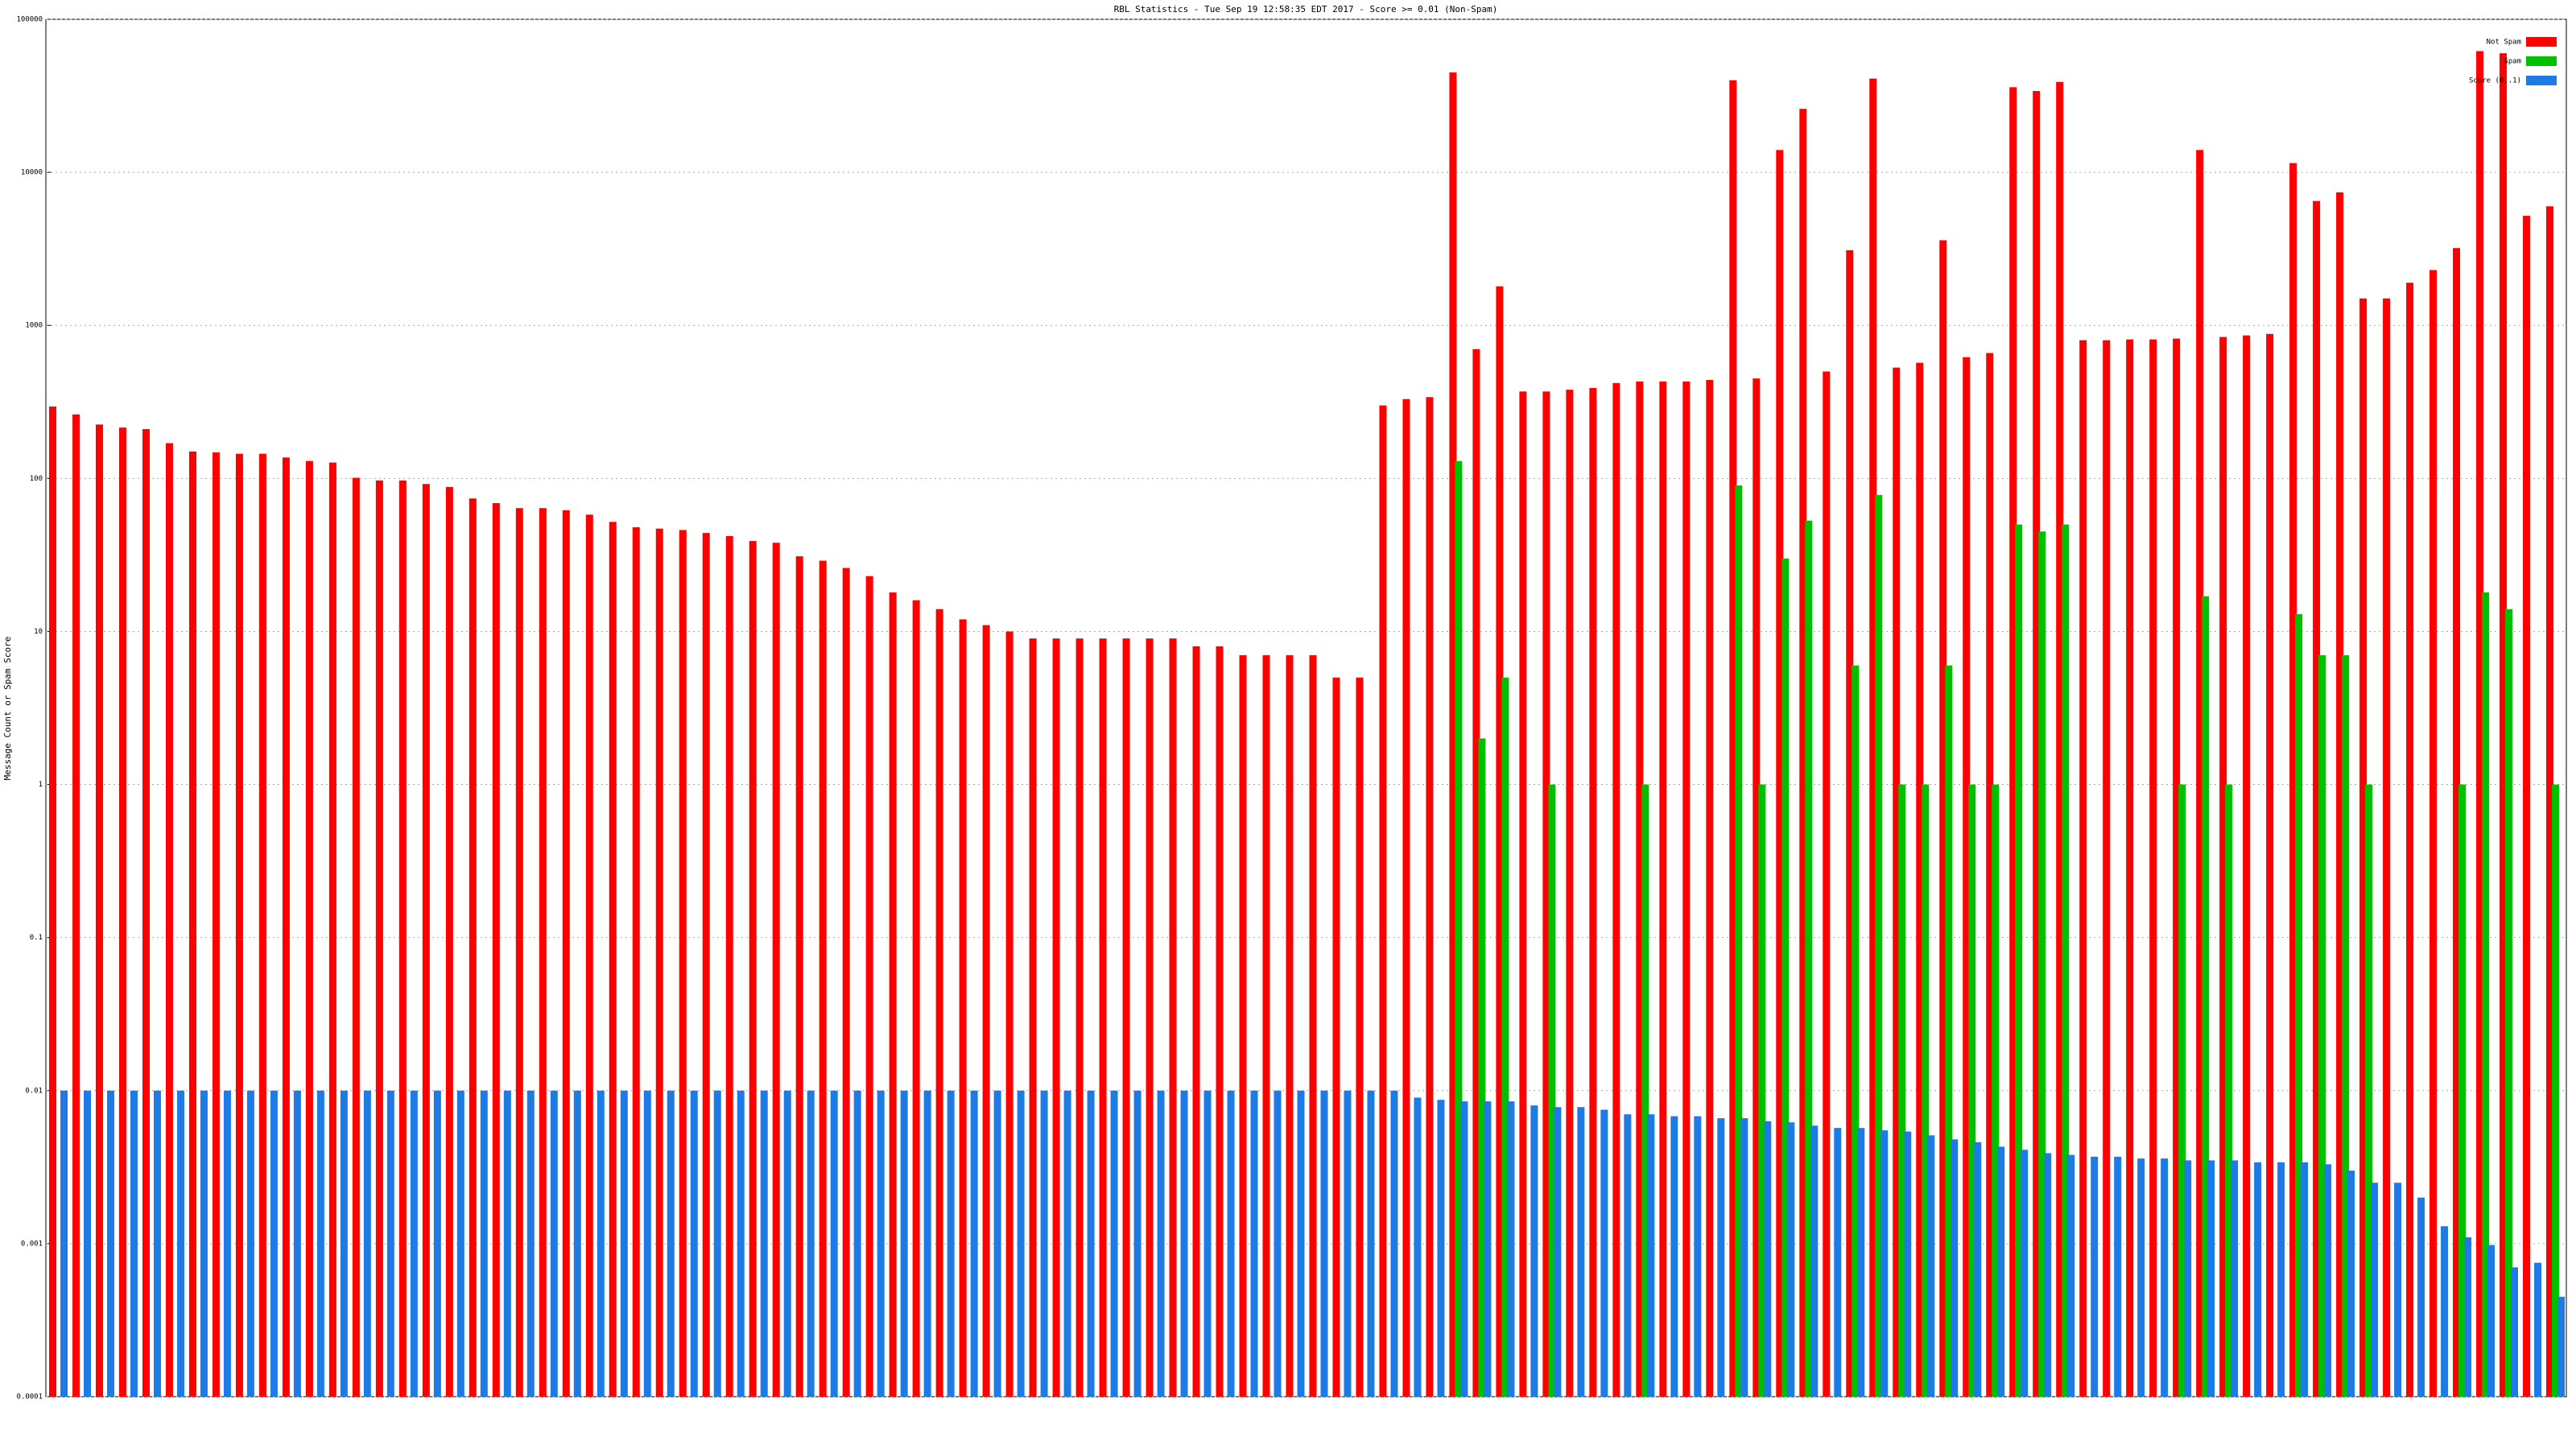 This screenshot has width=2576, height=1449. I want to click on y-tick-label: 10000, so click(32, 173).